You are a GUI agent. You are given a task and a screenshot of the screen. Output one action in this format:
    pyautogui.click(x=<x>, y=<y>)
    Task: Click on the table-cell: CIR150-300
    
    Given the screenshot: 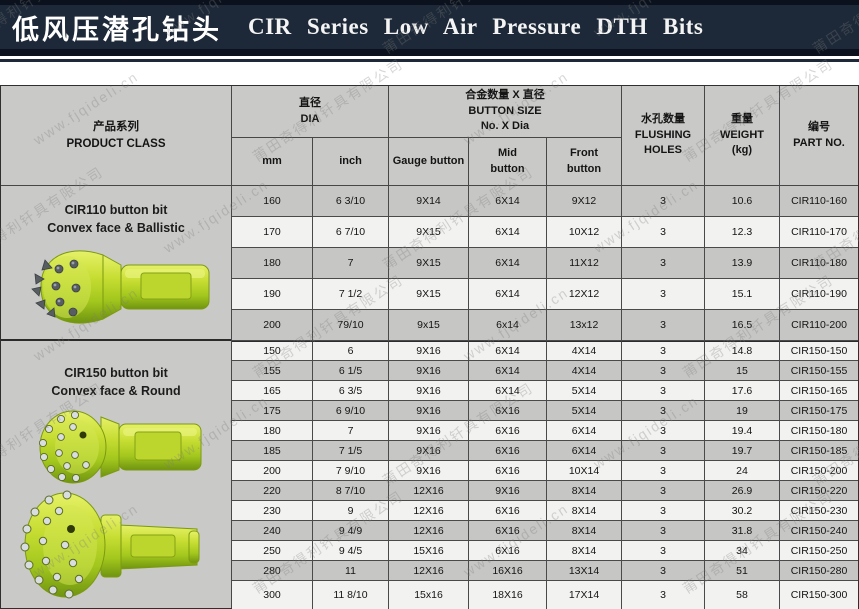 What is the action you would take?
    pyautogui.click(x=819, y=595)
    